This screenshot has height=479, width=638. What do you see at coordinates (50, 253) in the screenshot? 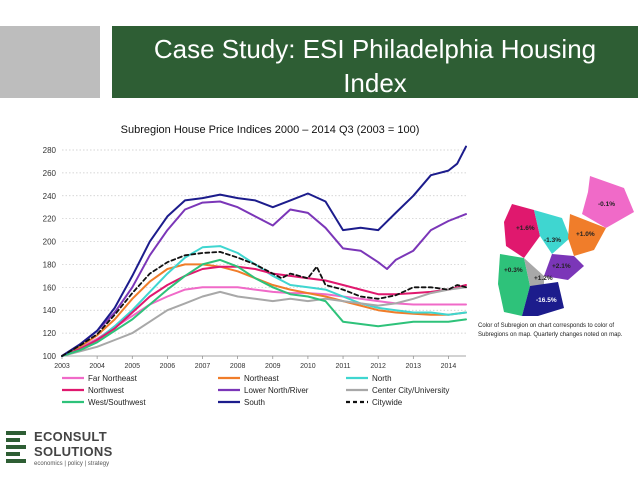
I see `y-axis-ticks: 100 120 140 160 180 200 220 240 260 280` at bounding box center [50, 253].